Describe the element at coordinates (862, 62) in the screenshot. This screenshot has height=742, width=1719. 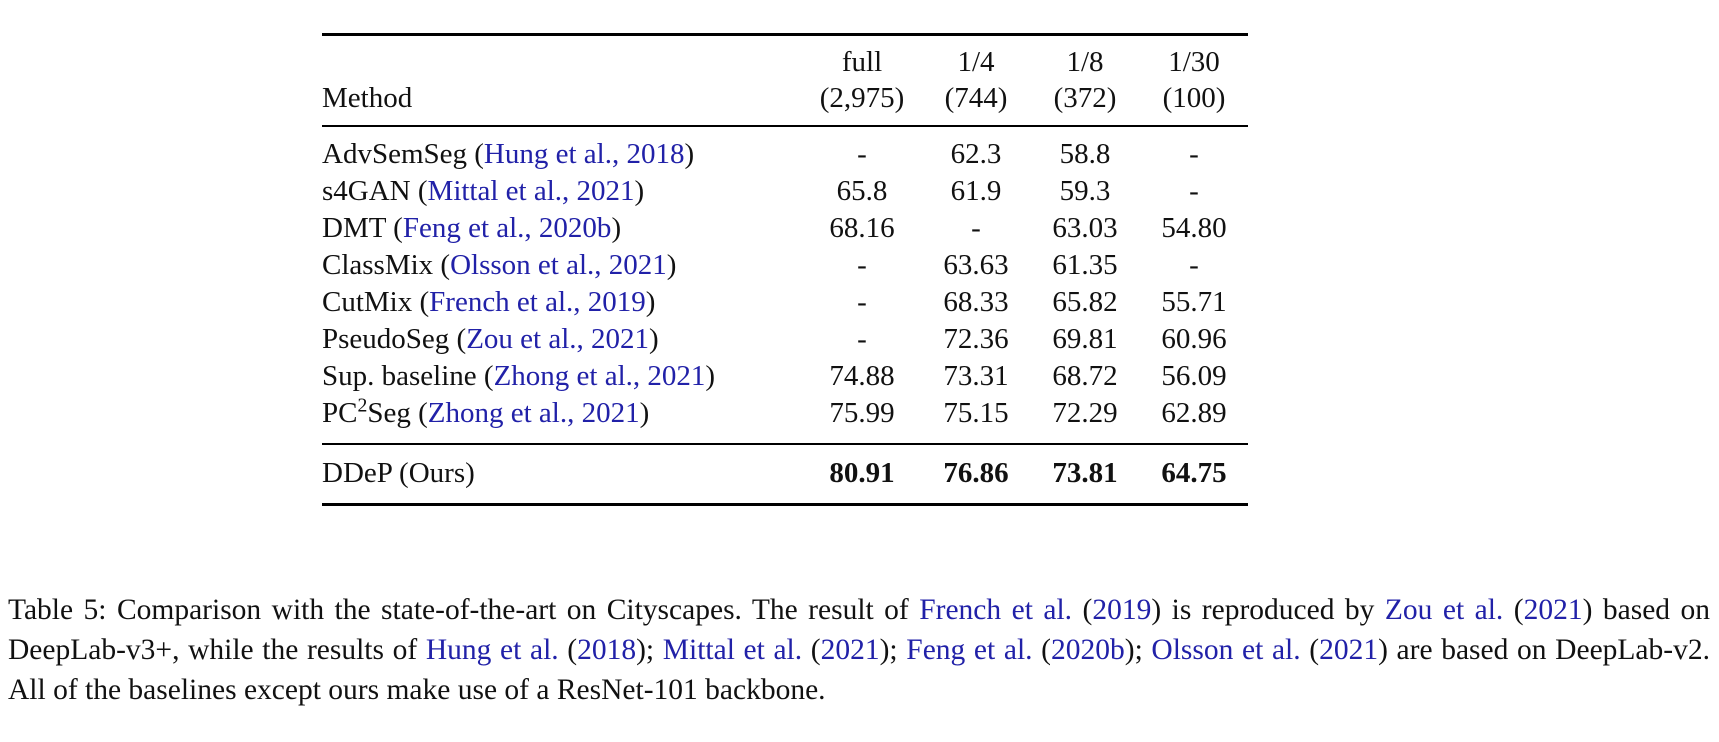
I see `column-header-line1: full` at that location.